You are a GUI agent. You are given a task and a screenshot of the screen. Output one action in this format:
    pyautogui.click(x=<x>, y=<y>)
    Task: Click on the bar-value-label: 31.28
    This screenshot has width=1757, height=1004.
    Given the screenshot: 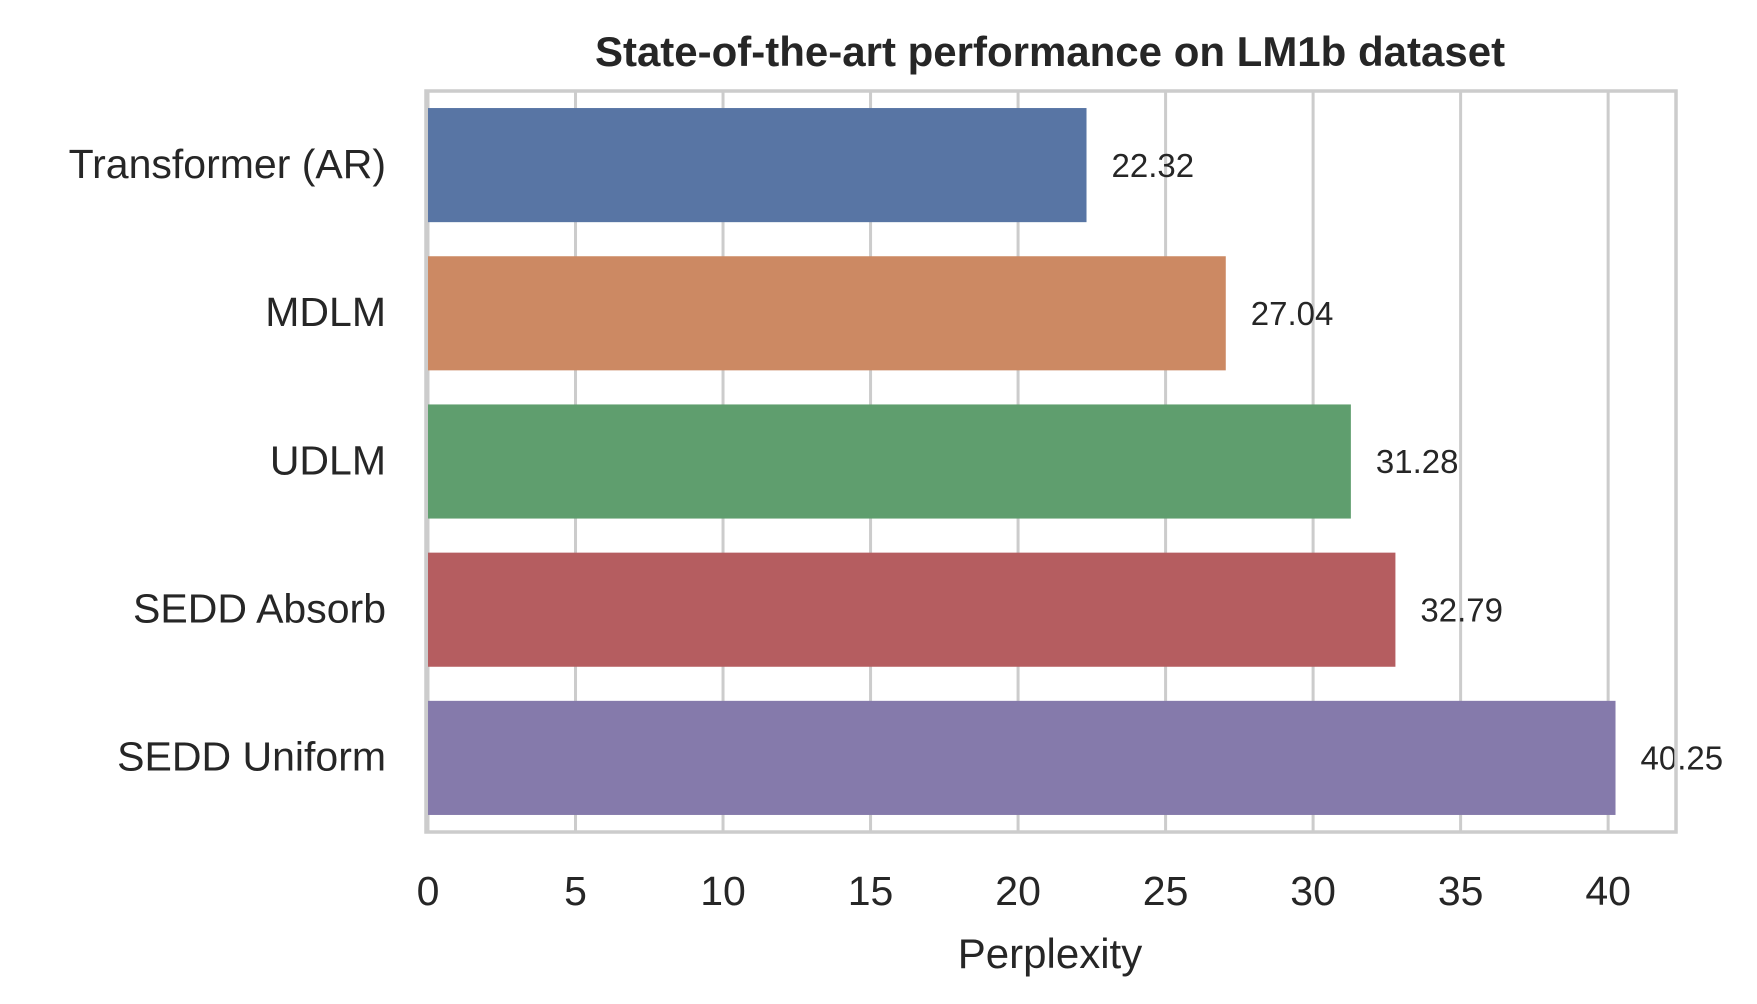 What is the action you would take?
    pyautogui.click(x=1417, y=461)
    